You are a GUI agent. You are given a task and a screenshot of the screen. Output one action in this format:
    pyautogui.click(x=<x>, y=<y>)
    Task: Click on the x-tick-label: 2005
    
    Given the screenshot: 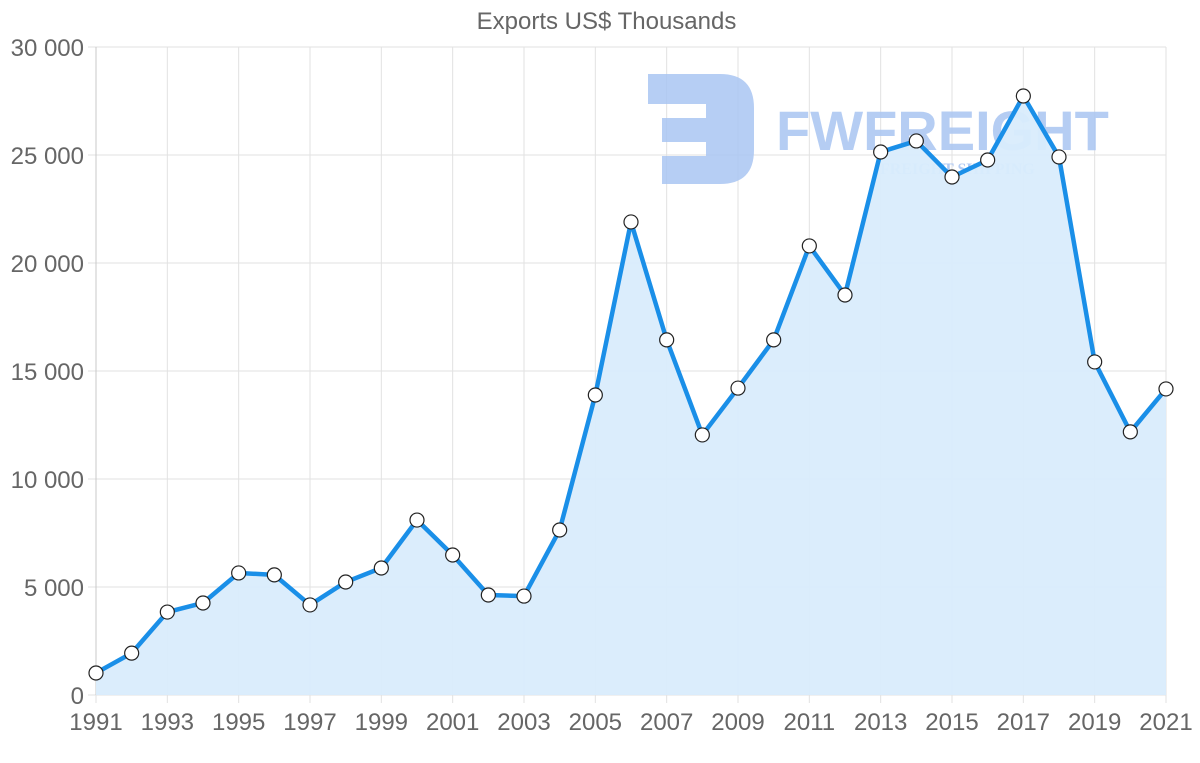 What is the action you would take?
    pyautogui.click(x=595, y=722)
    